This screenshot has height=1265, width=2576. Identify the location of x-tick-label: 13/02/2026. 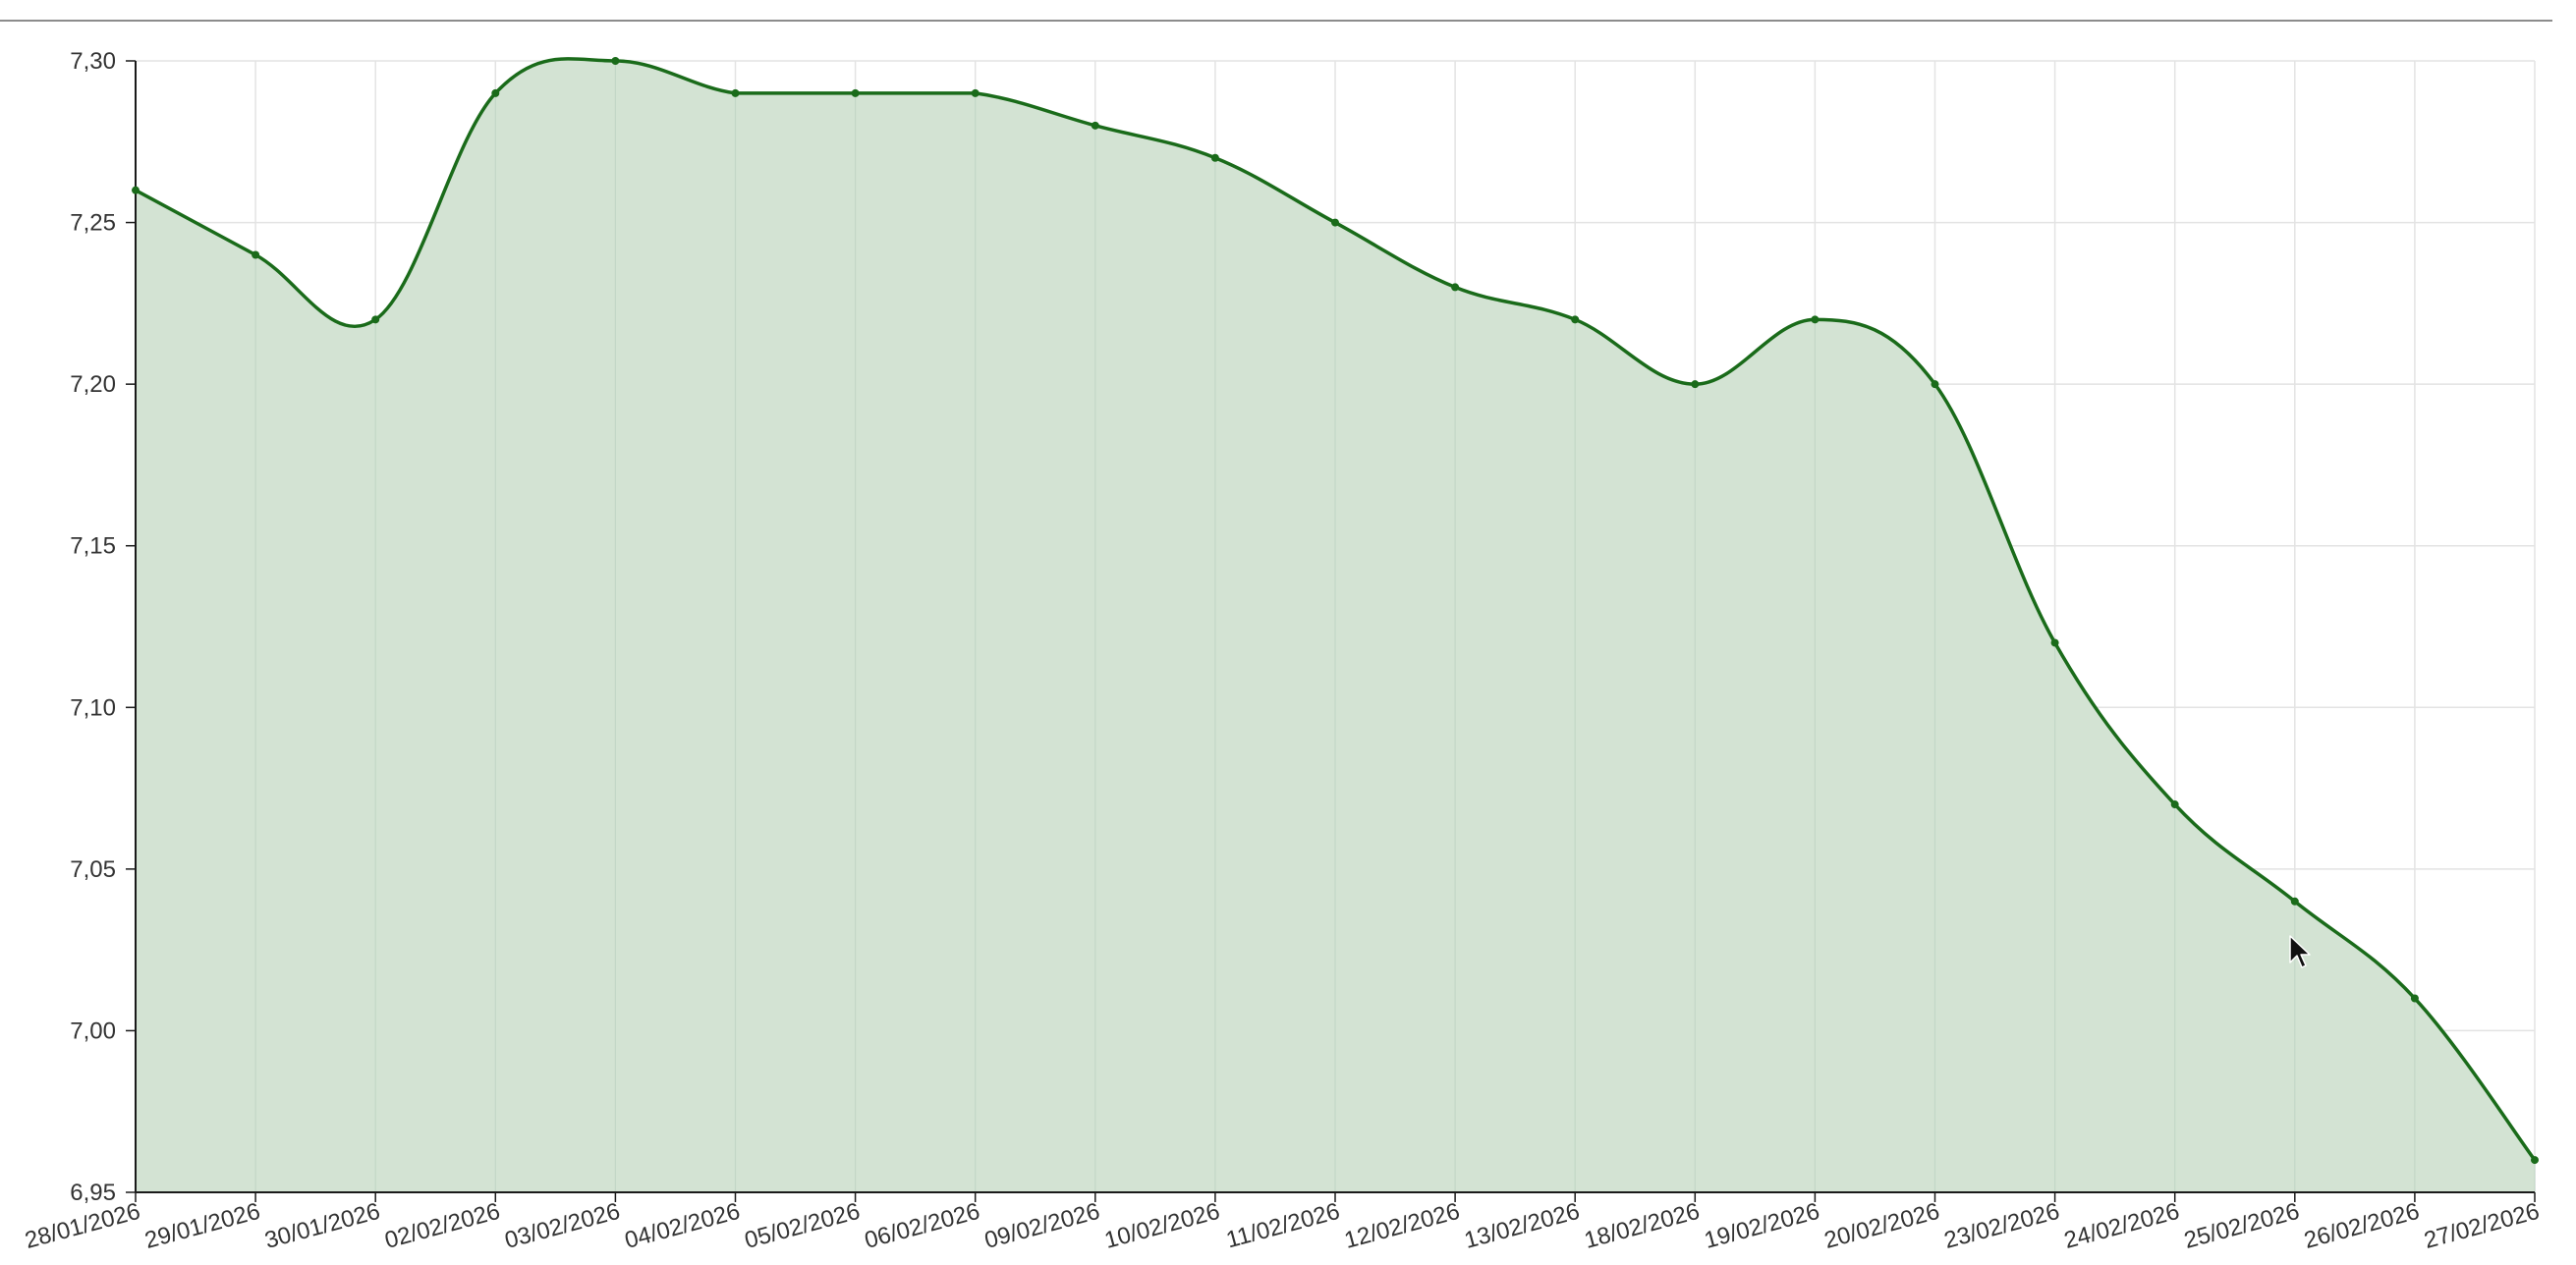
(1522, 1226).